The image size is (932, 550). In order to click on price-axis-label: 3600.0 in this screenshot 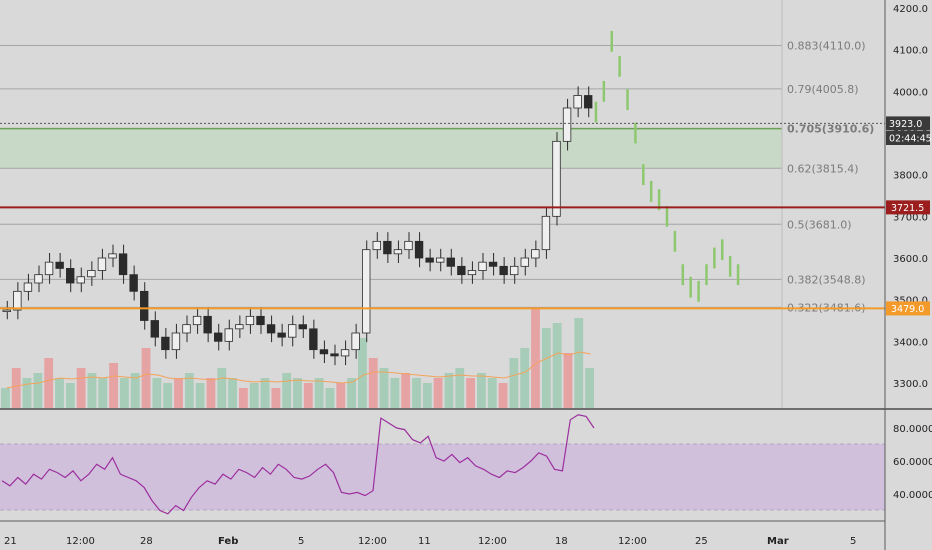, I will do `click(910, 259)`.